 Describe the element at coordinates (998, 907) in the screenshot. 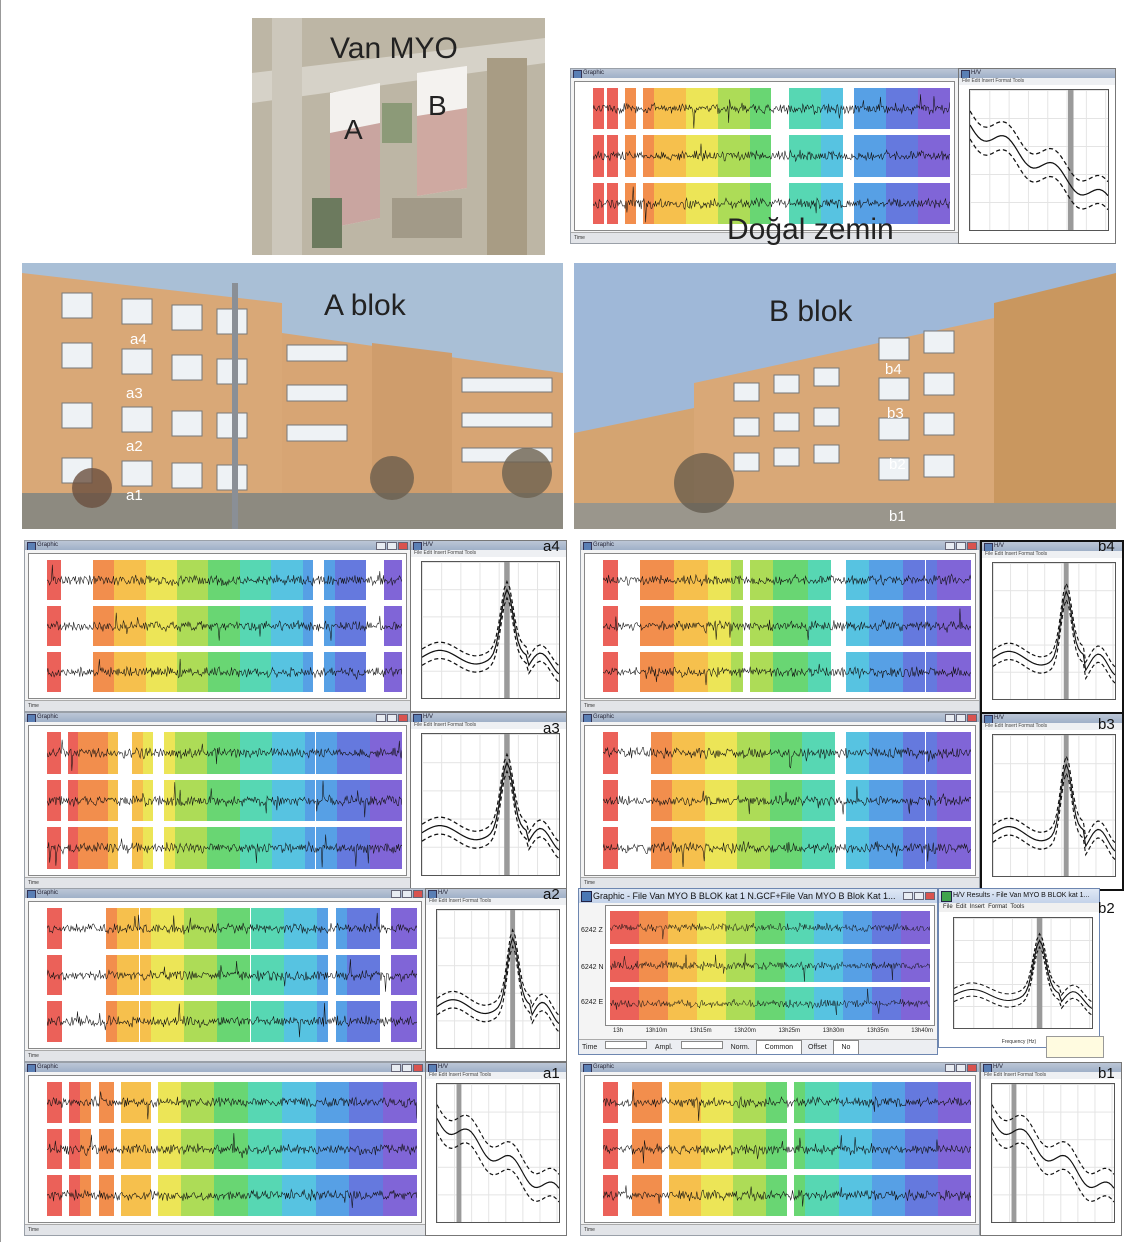

I see `menu-format: Format` at that location.